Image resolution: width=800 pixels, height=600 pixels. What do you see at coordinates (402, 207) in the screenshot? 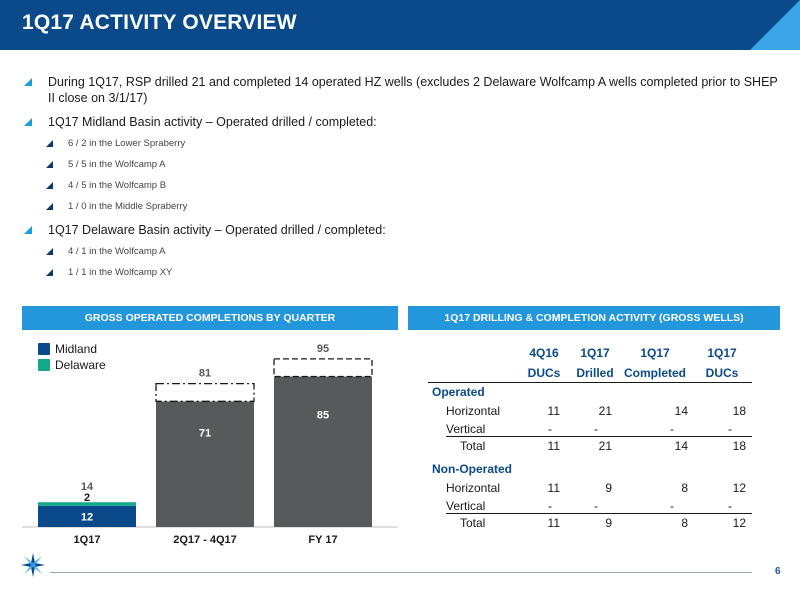
I see `sub-bullet-item: 1 / 0 in the Middle Spraberry` at bounding box center [402, 207].